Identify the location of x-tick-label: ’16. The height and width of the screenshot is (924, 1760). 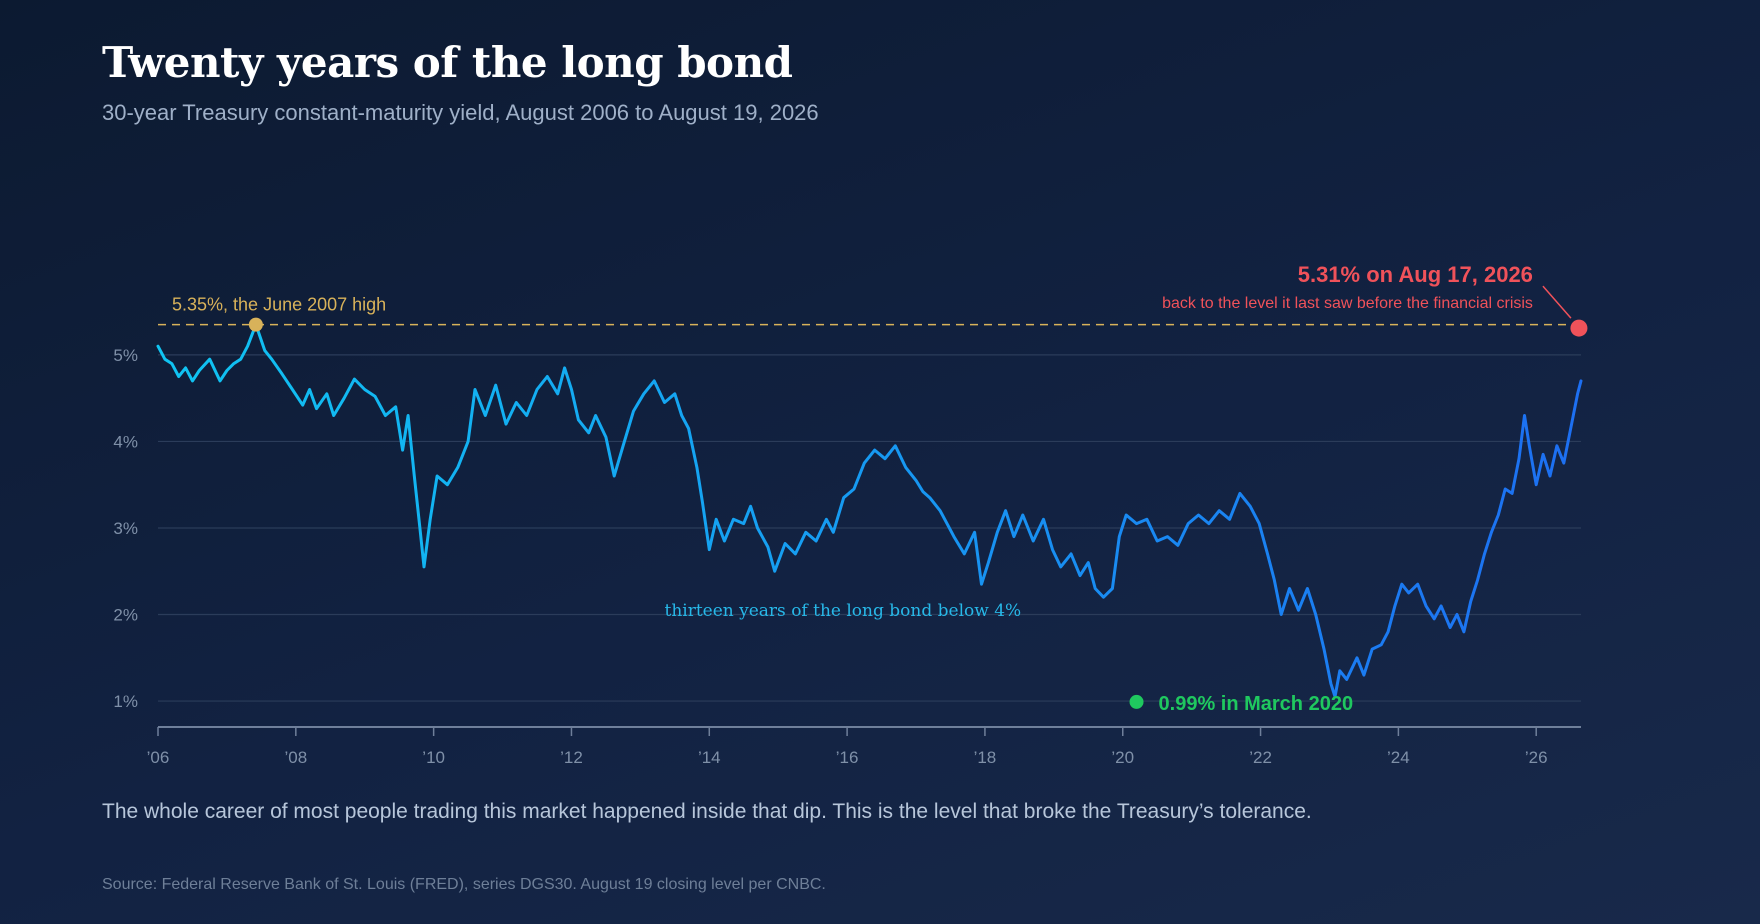
(847, 757).